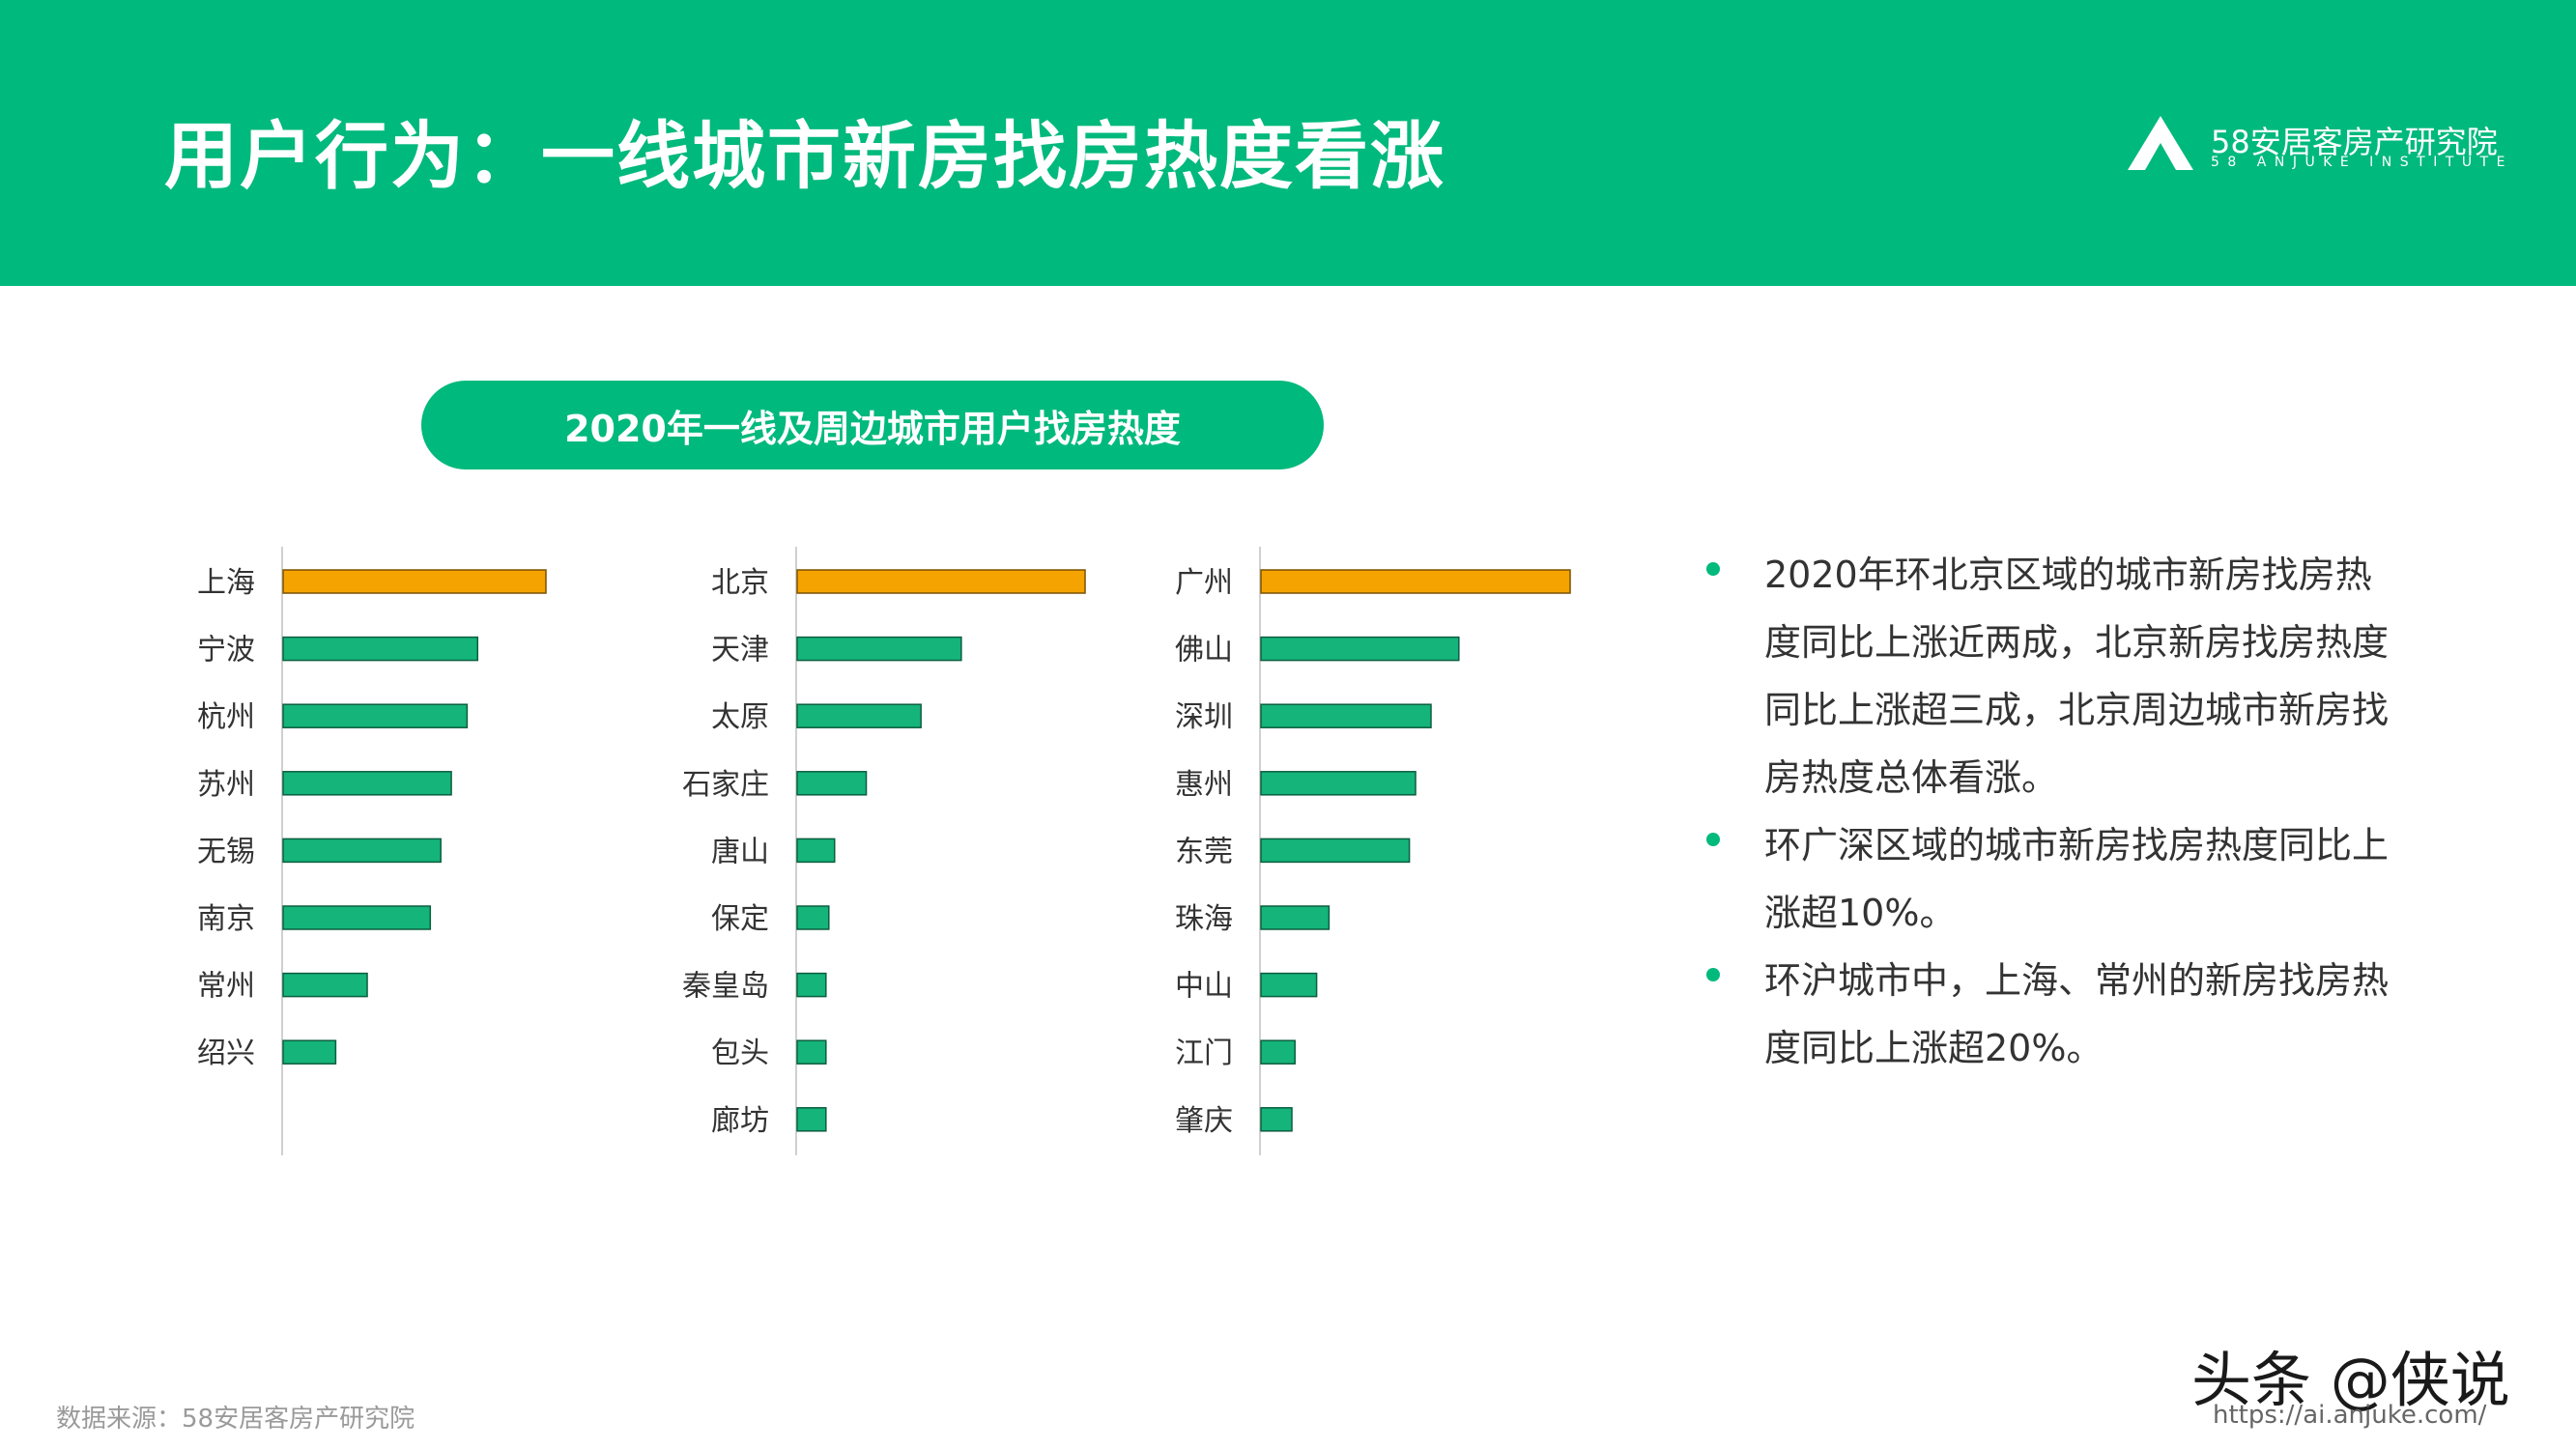  What do you see at coordinates (1204, 851) in the screenshot?
I see `category-label: 东莞` at bounding box center [1204, 851].